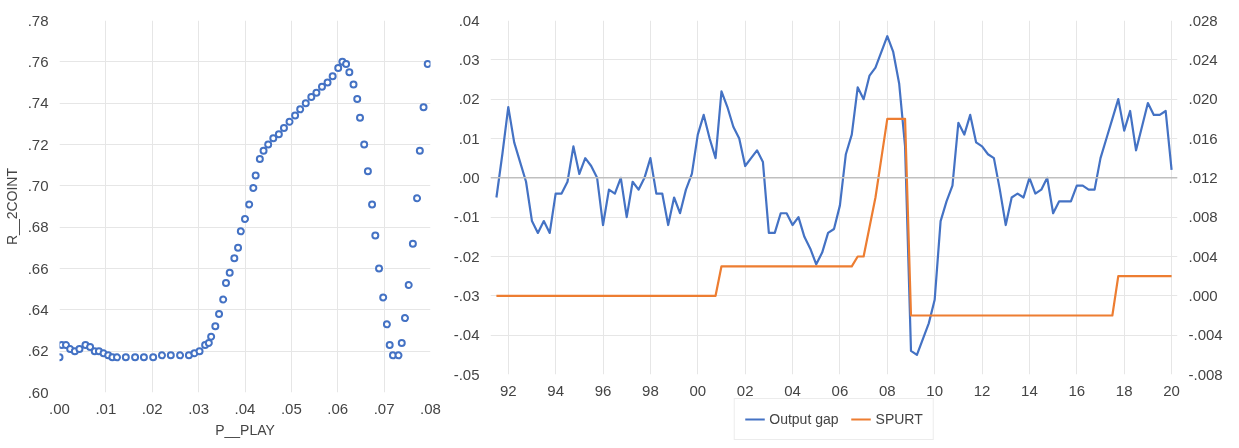  I want to click on x-tick-label: 04, so click(792, 390).